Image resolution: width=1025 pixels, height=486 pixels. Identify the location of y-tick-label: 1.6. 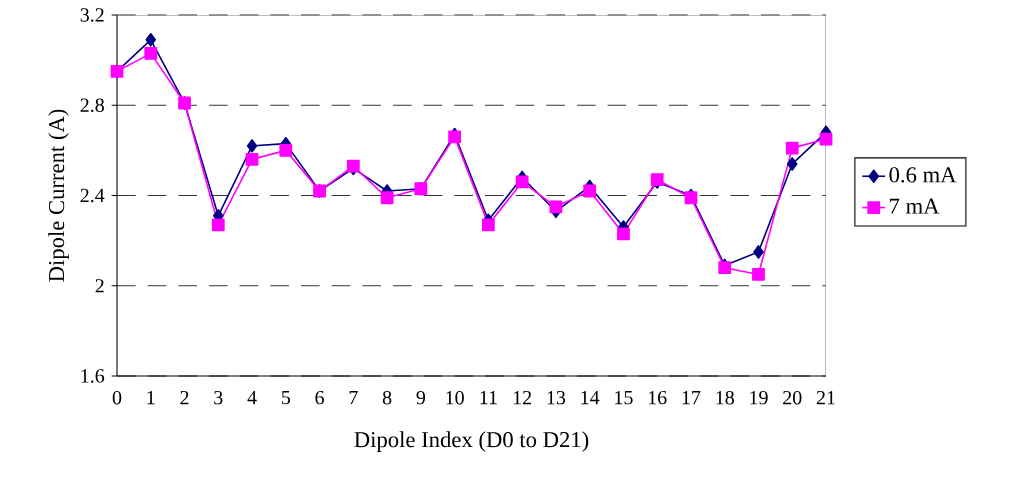
(93, 376).